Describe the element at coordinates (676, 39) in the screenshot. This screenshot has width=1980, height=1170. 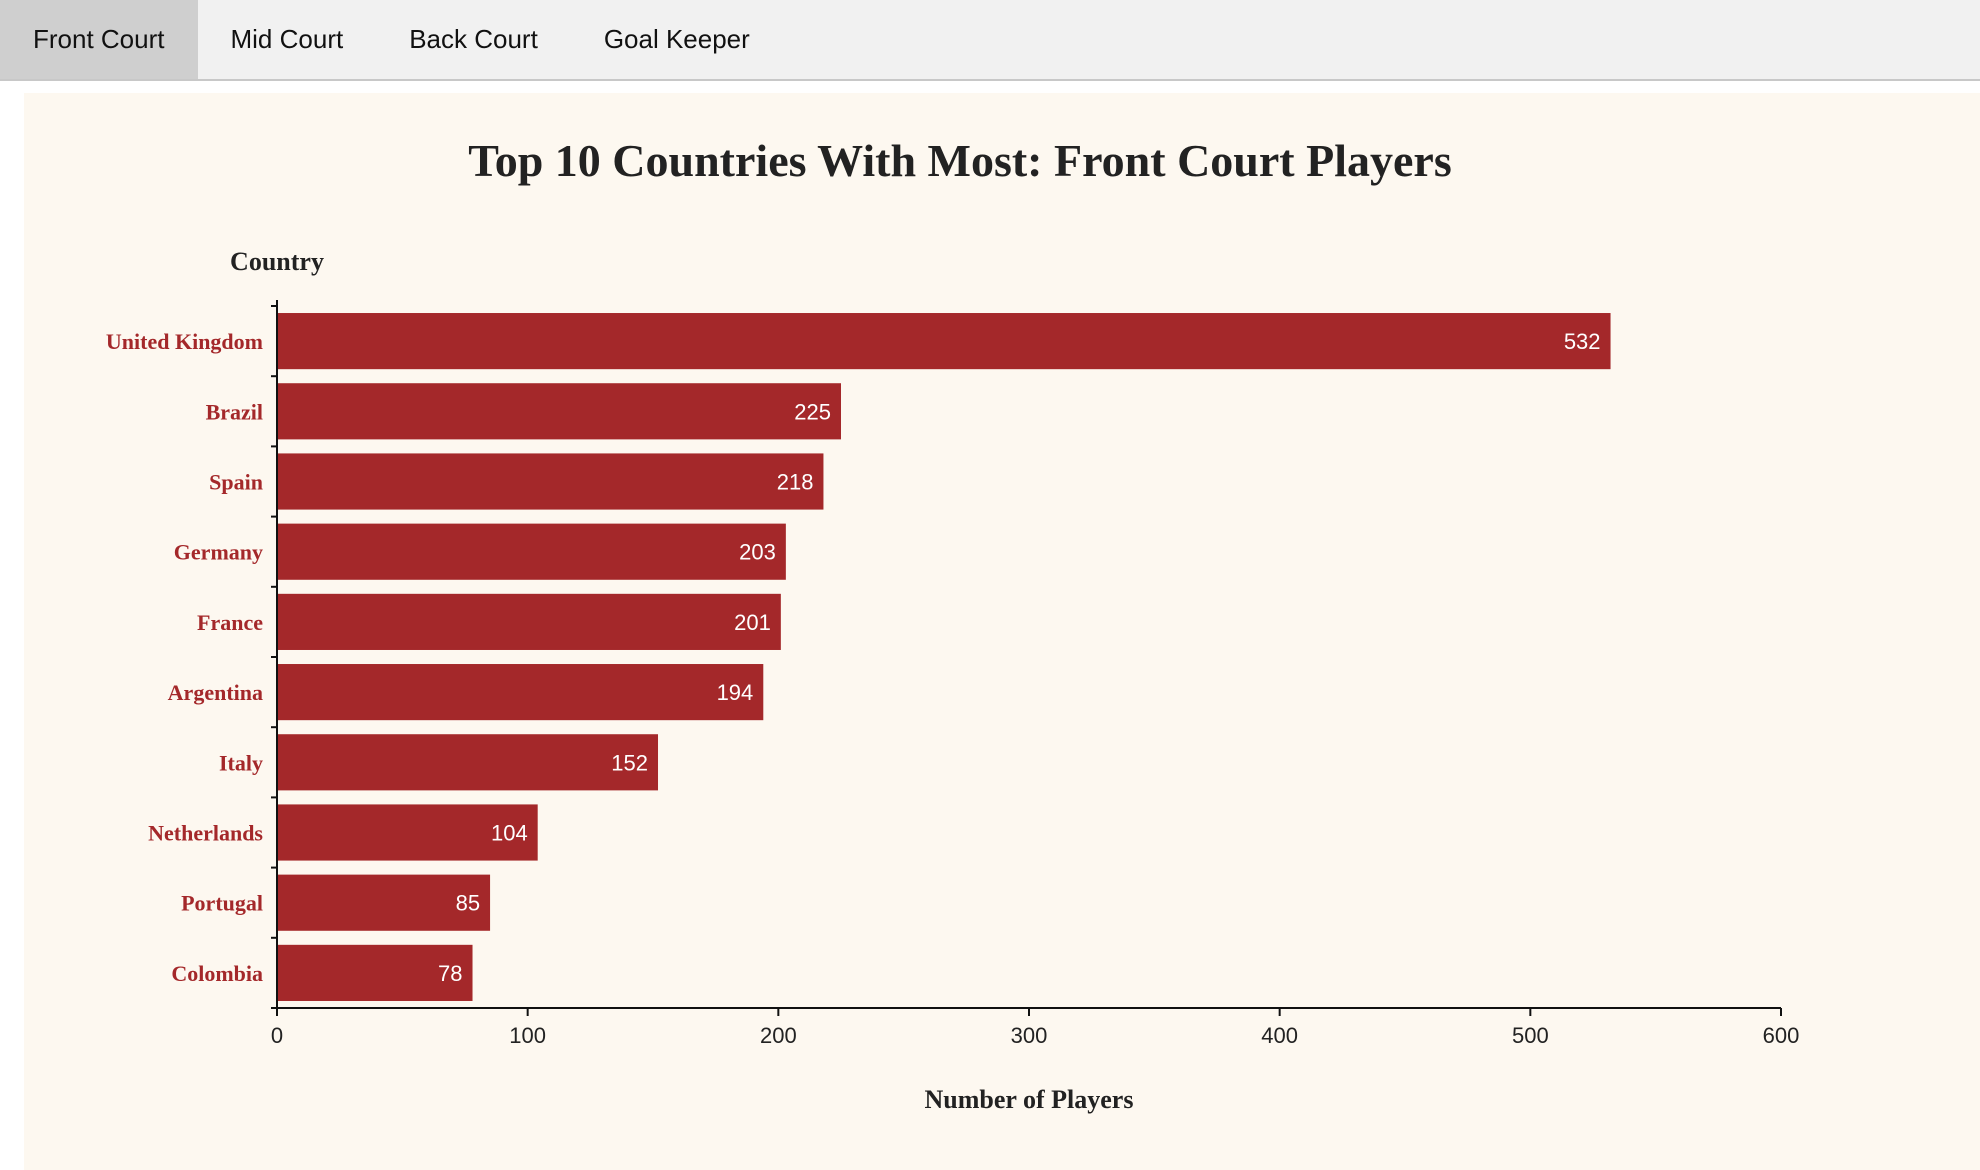
I see `tab-goal-keeper: Goal Keeper` at that location.